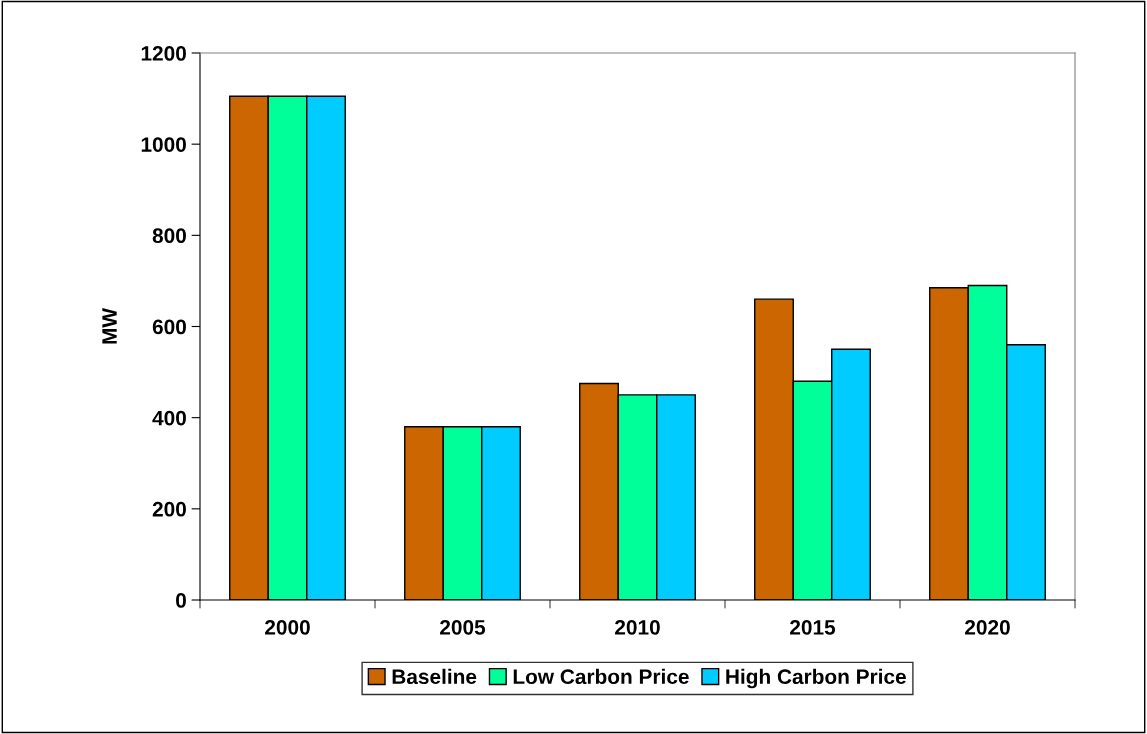 This screenshot has height=734, width=1147. I want to click on legend-label: Low Carbon Price, so click(601, 676).